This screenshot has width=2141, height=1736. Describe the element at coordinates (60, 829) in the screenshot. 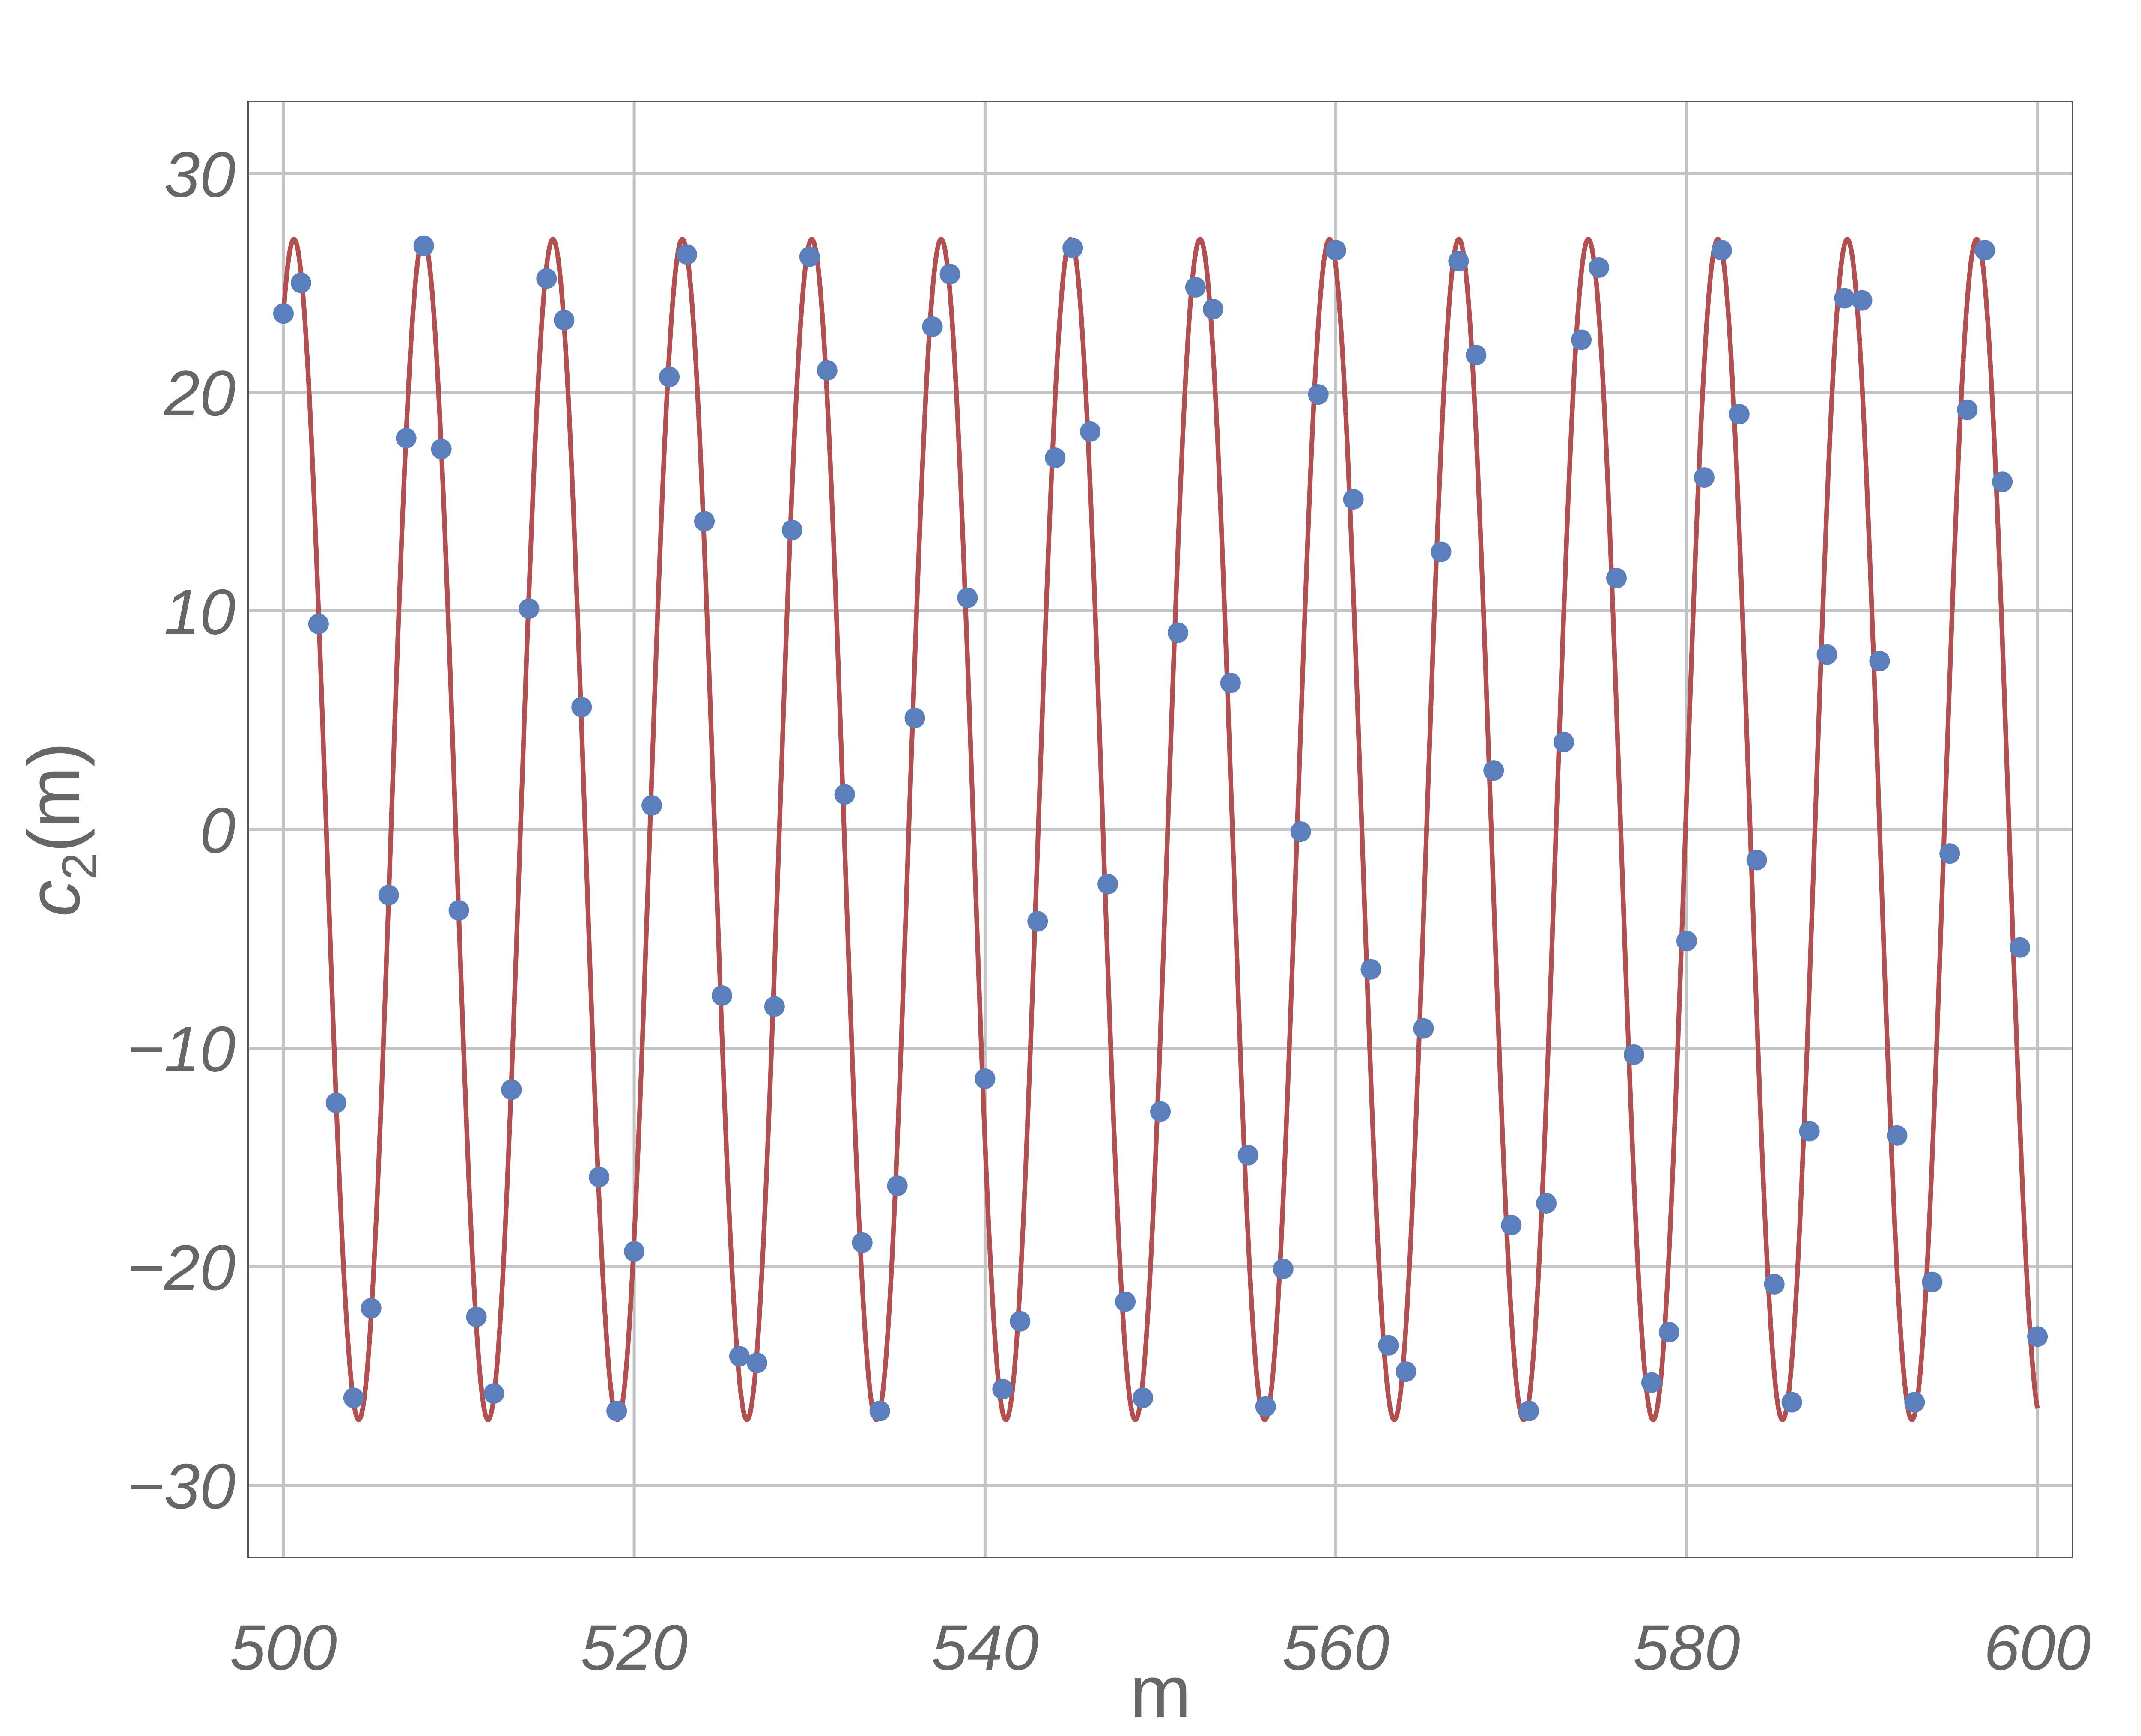

I see `y-axis-title: c2(m)` at that location.